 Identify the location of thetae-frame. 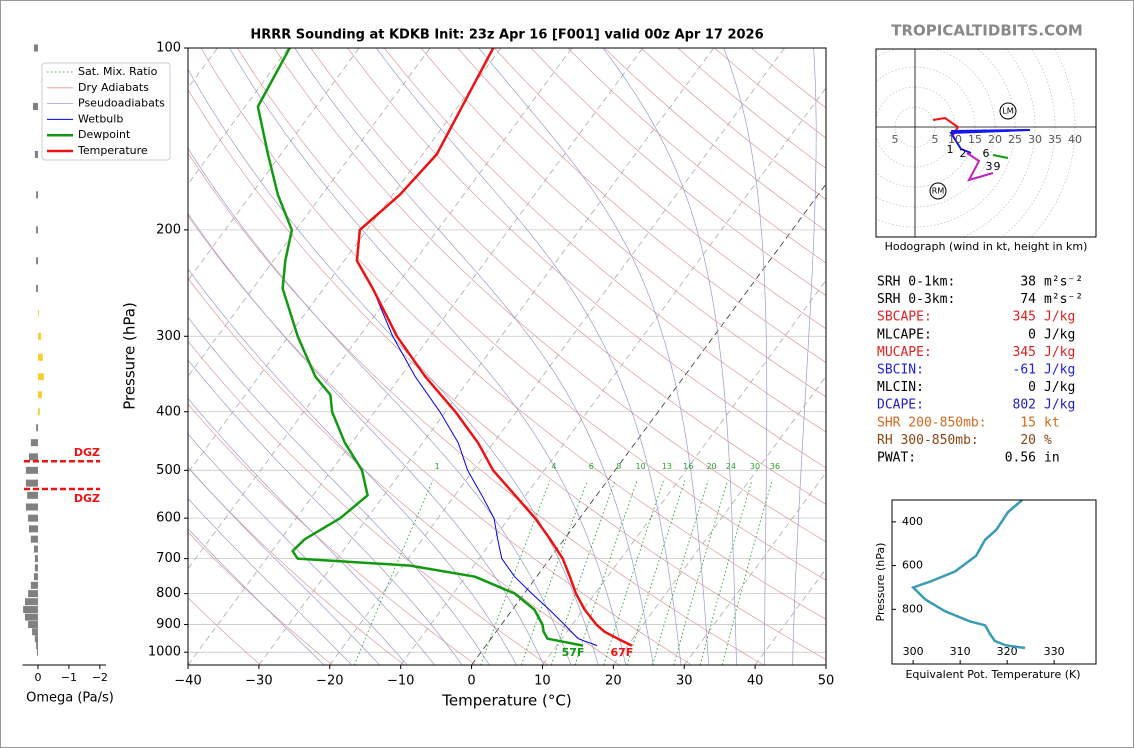
(994, 582).